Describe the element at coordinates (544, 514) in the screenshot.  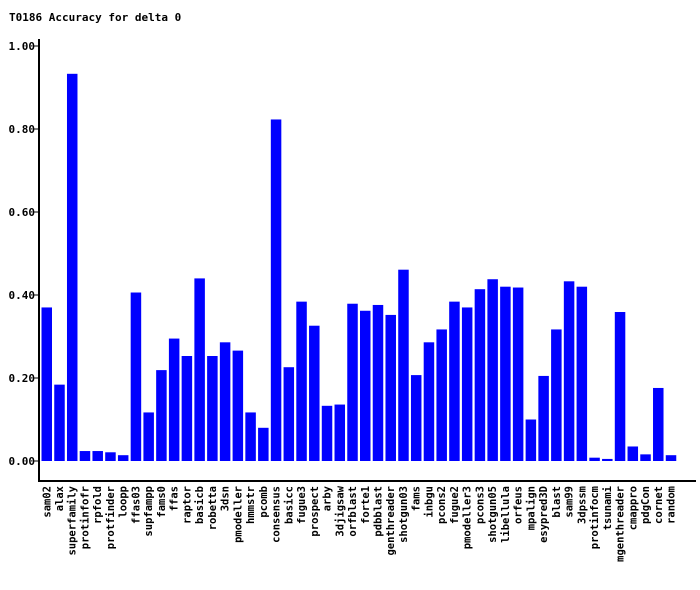
I see `x-tick-label: esypred3D` at that location.